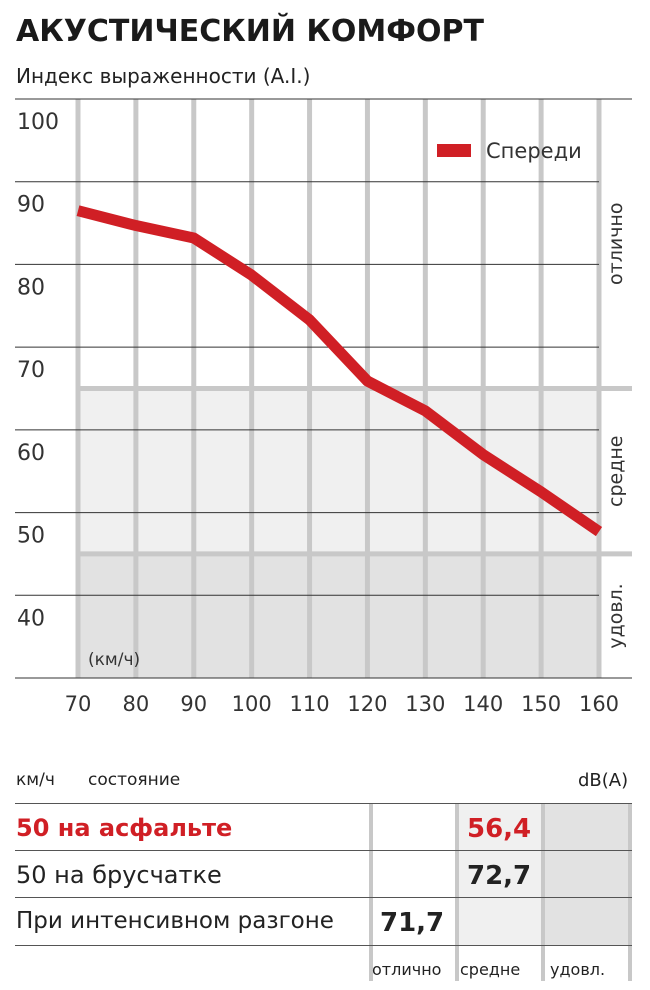  What do you see at coordinates (31, 287) in the screenshot?
I see `y-tick-label: 80` at bounding box center [31, 287].